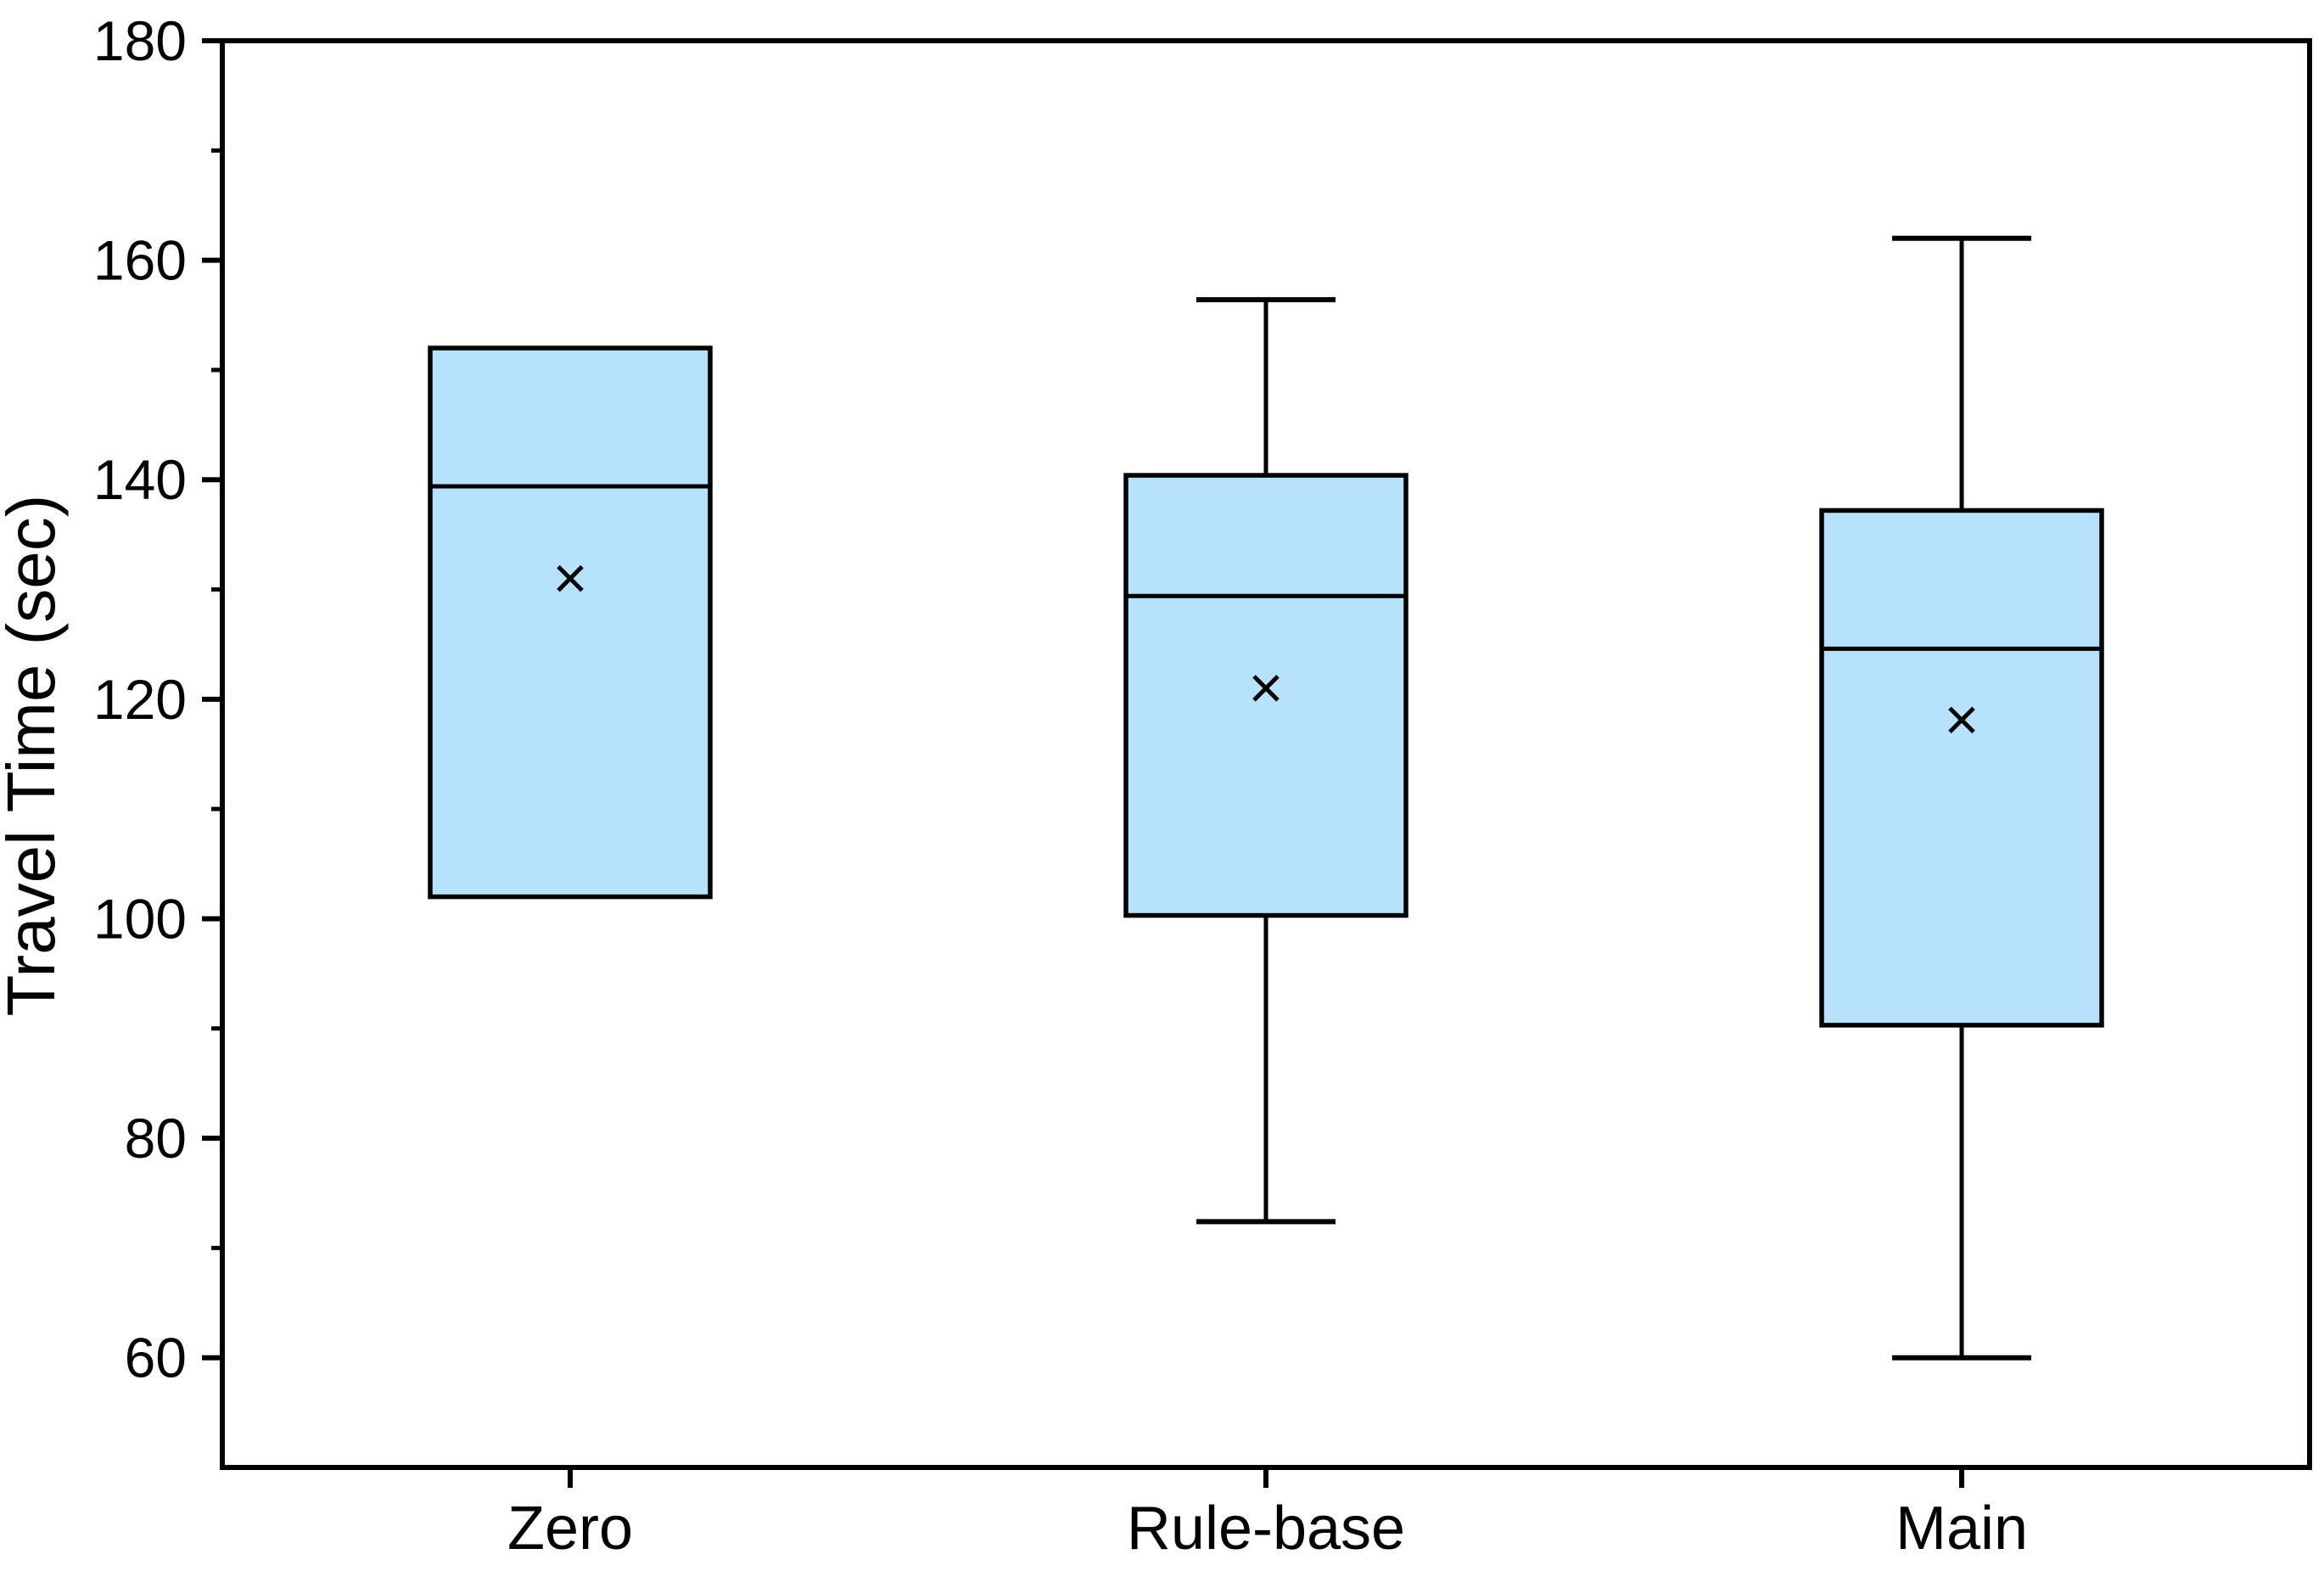 This screenshot has width=2324, height=1571. What do you see at coordinates (1266, 1529) in the screenshot?
I see `category-label: Rule-base` at bounding box center [1266, 1529].